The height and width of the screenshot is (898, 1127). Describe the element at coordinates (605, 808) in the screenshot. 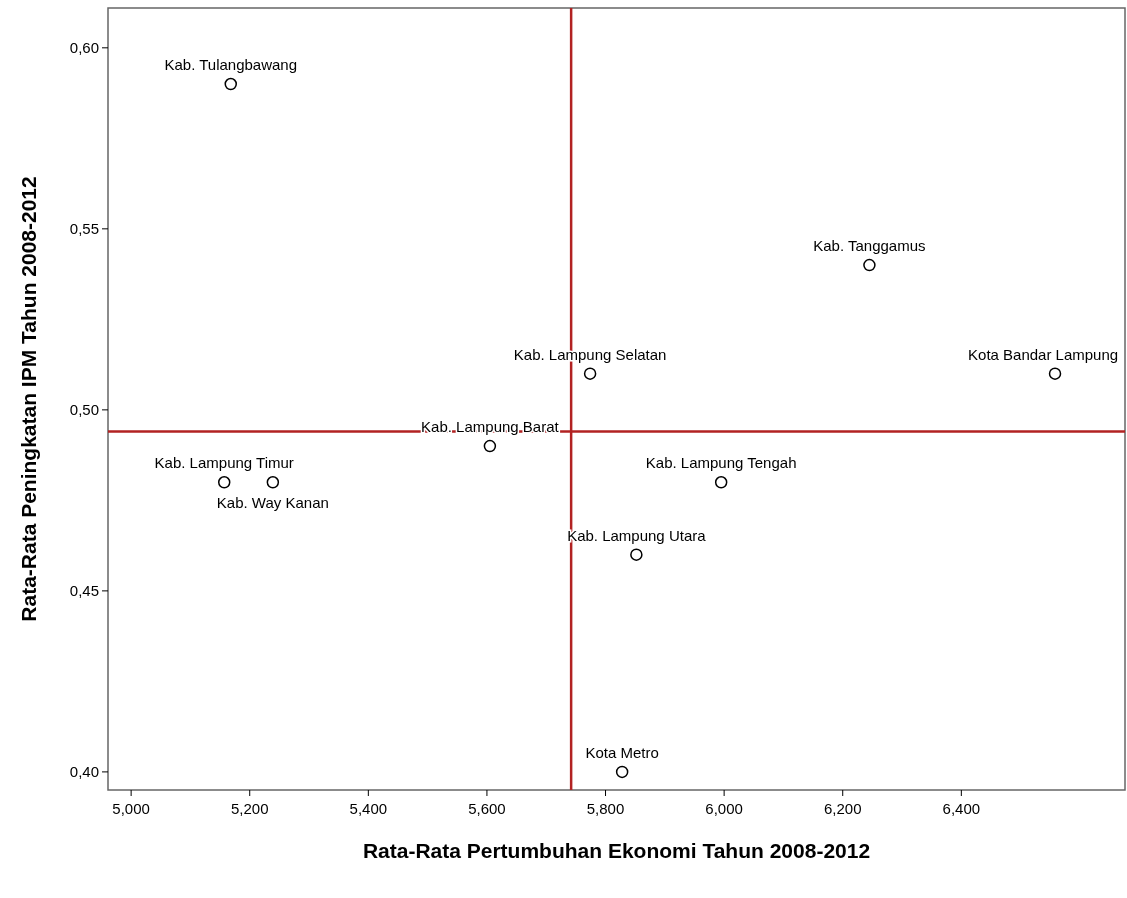

I see `x-tick-label: 5,800` at that location.